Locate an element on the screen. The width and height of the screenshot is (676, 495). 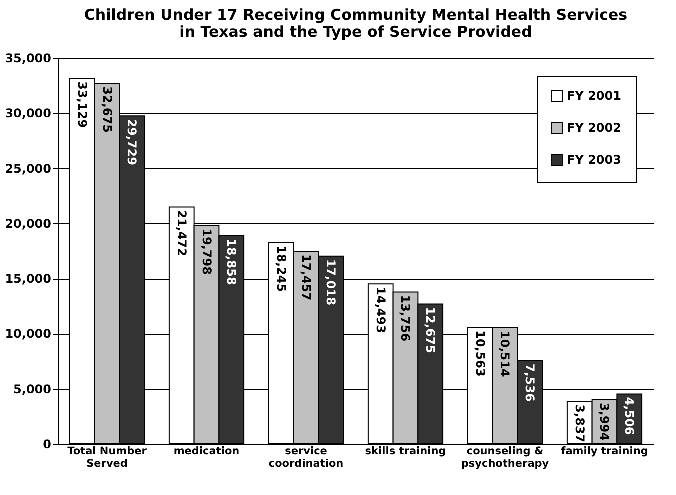
data-label: 17,457 is located at coordinates (306, 277).